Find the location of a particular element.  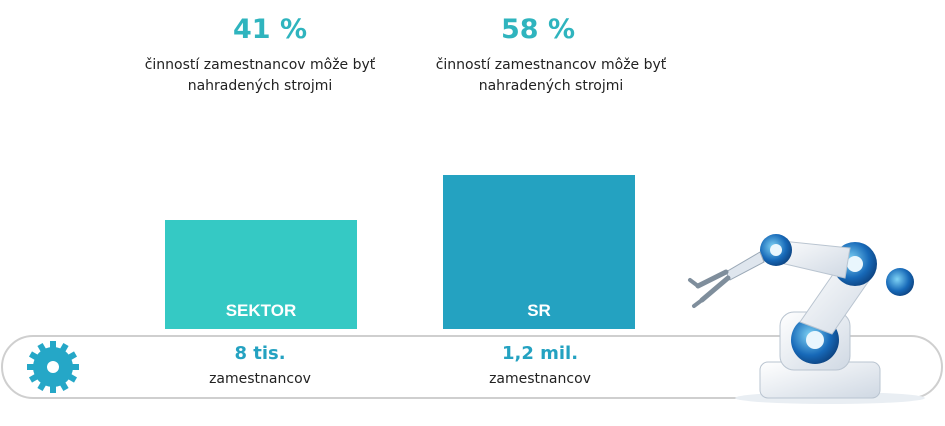

sr-percent: 58 % is located at coordinates (538, 29).